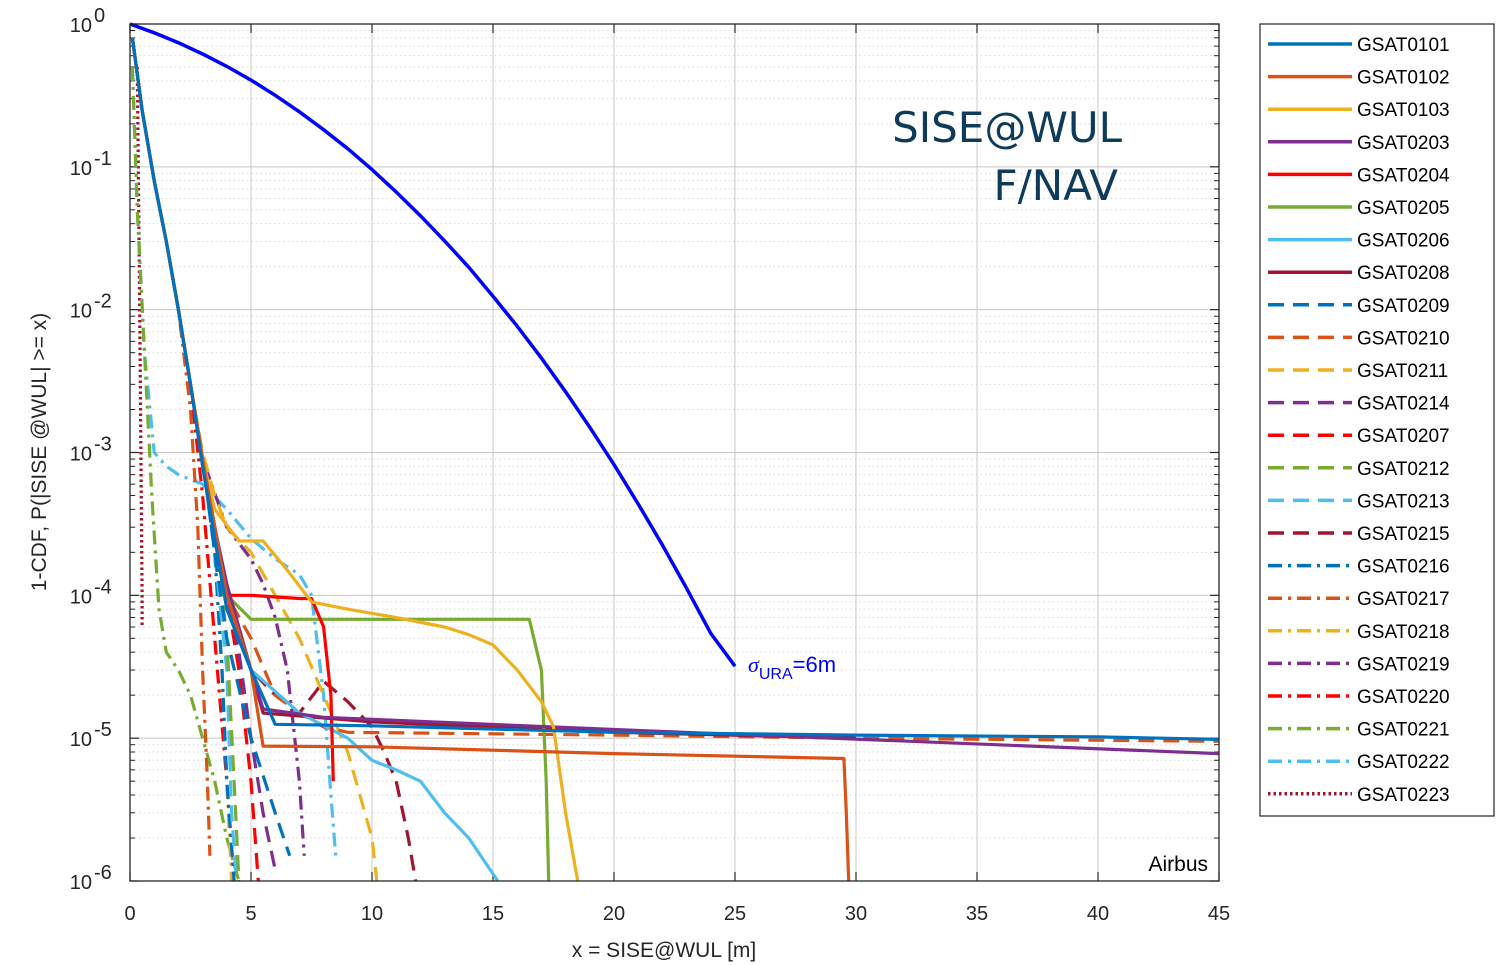 The image size is (1496, 965). What do you see at coordinates (1403, 567) in the screenshot?
I see `legend-label-gsat0216: GSAT0216` at bounding box center [1403, 567].